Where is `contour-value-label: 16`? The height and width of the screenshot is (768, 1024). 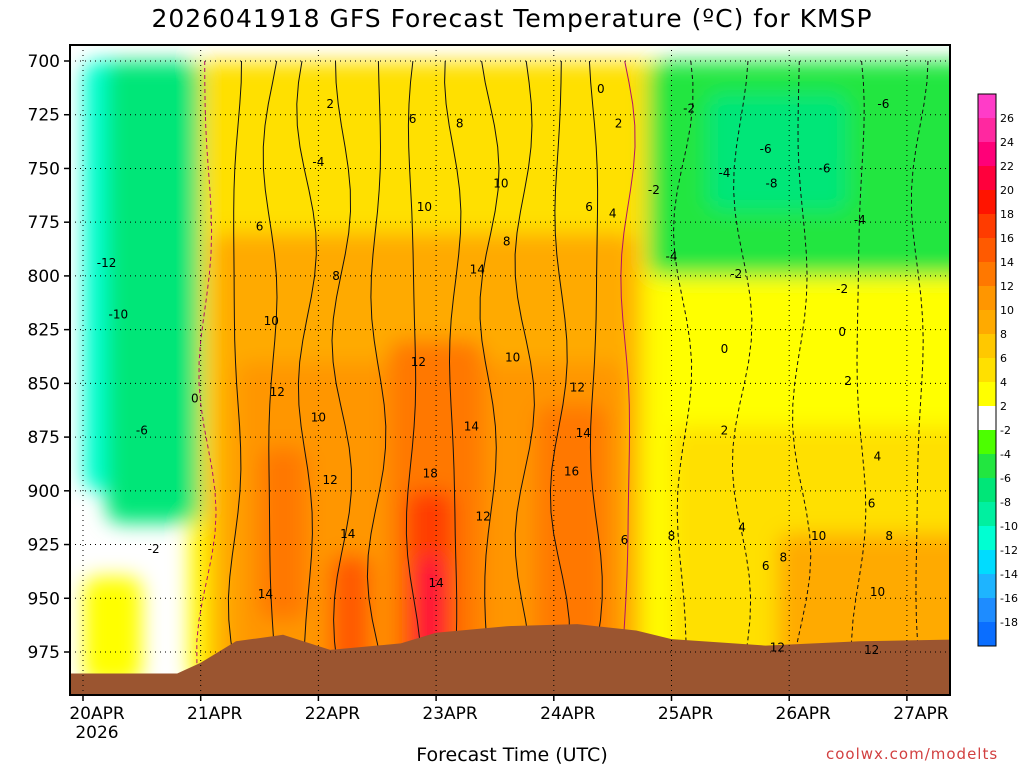 contour-value-label: 16 is located at coordinates (571, 471).